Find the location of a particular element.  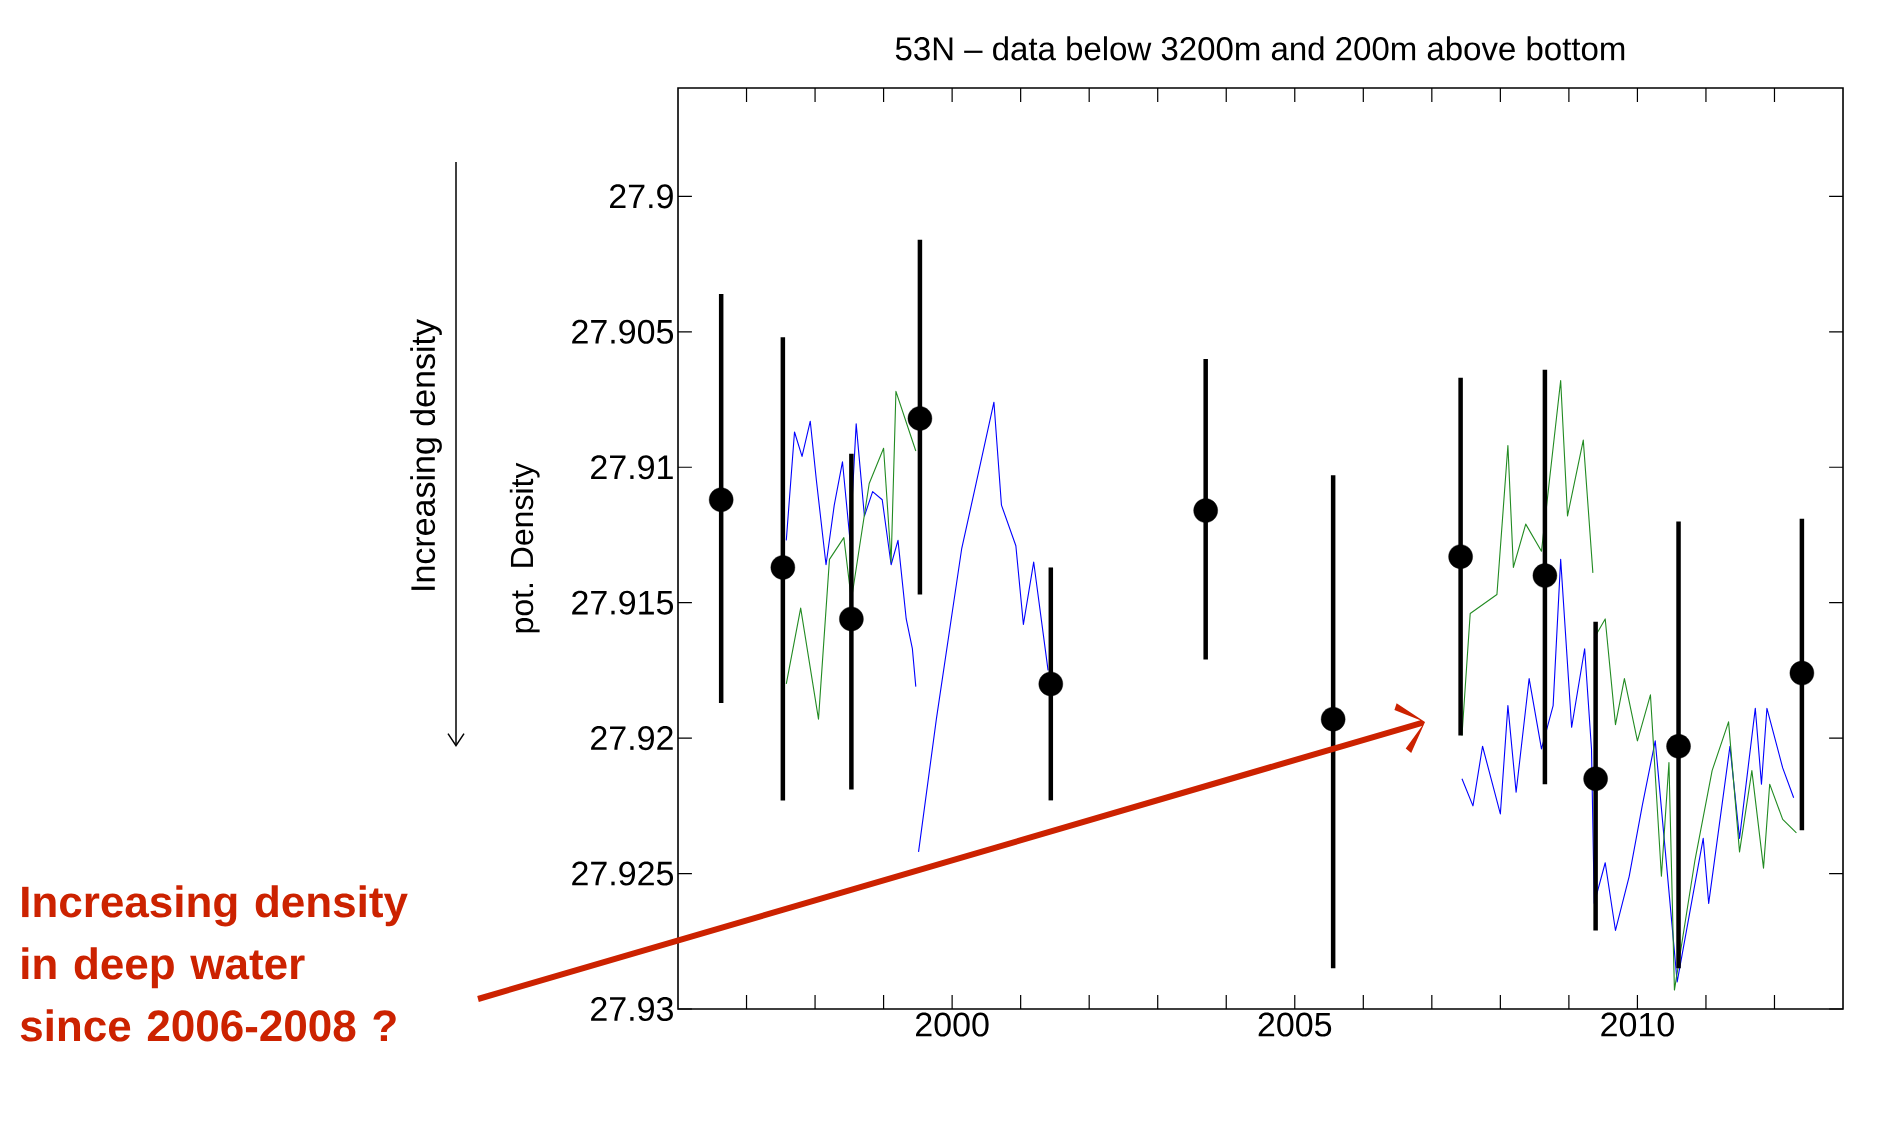

text: Increasing density in deep water since 2006-2008 ? is located at coordinates (214, 963).